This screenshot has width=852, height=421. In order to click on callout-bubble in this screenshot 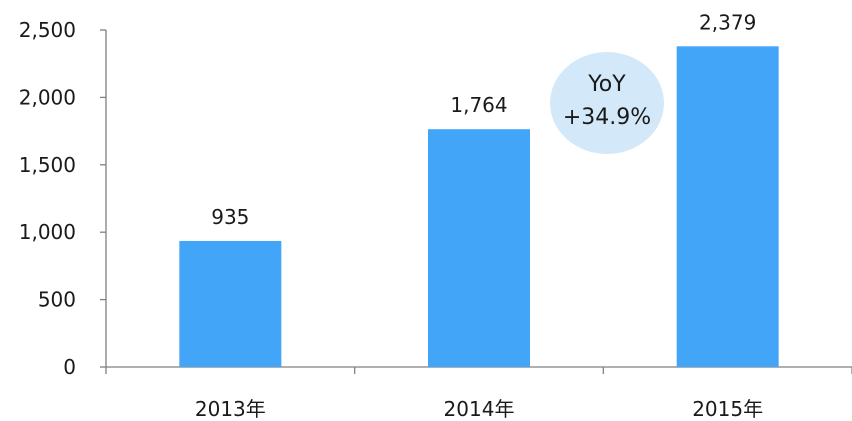, I will do `click(607, 103)`.